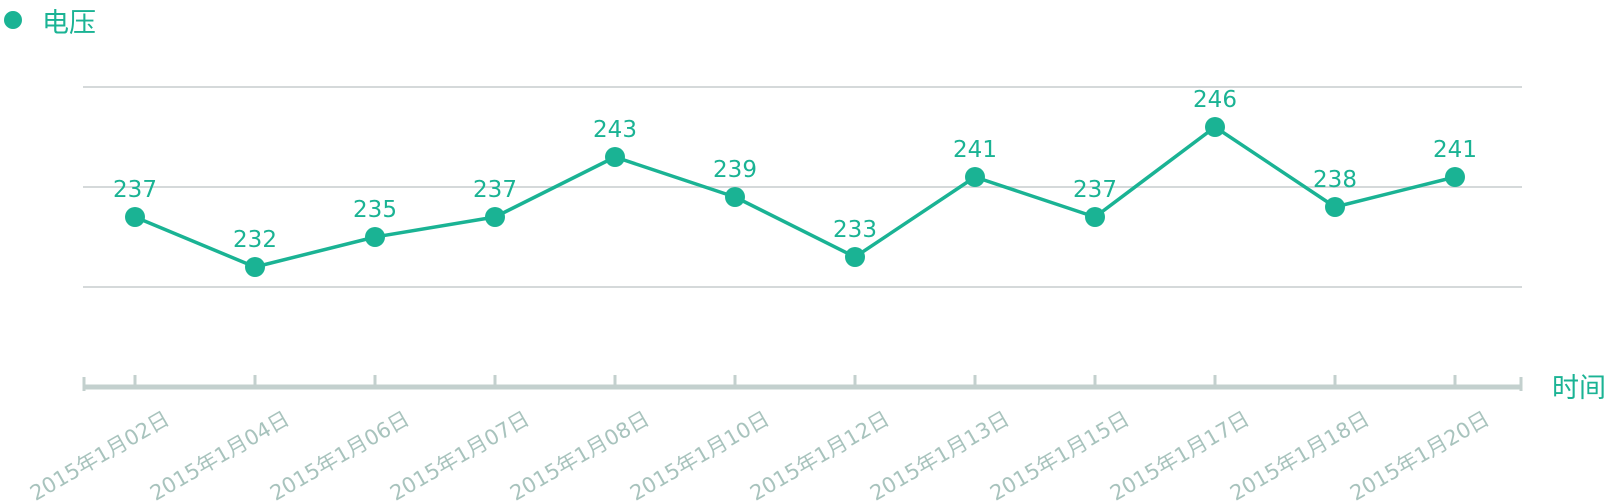 The image size is (1616, 503). Describe the element at coordinates (255, 240) in the screenshot. I see `data-label: 232` at that location.